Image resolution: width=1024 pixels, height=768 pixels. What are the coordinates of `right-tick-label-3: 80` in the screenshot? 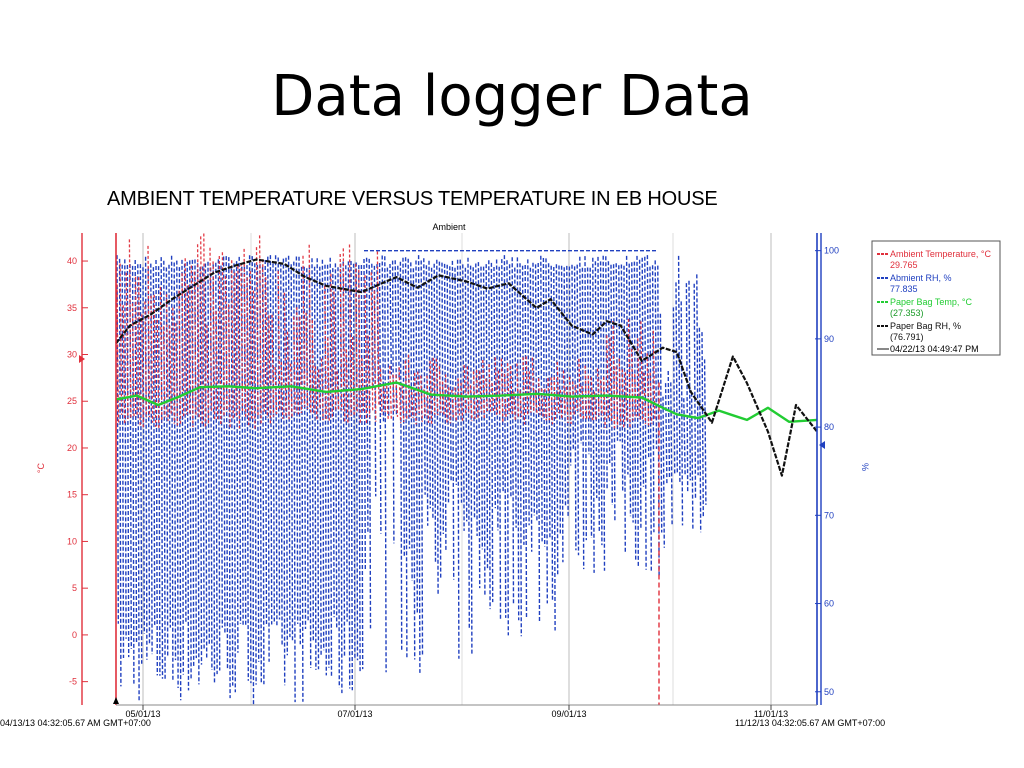 It's located at (829, 427).